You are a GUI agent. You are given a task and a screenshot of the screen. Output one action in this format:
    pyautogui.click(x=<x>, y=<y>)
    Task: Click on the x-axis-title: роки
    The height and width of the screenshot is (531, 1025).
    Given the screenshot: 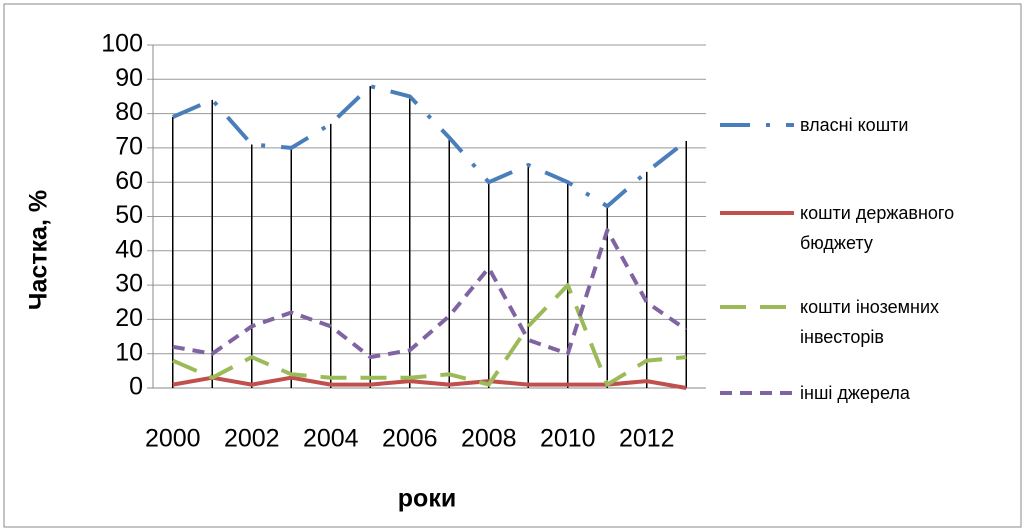 What is the action you would take?
    pyautogui.click(x=427, y=499)
    